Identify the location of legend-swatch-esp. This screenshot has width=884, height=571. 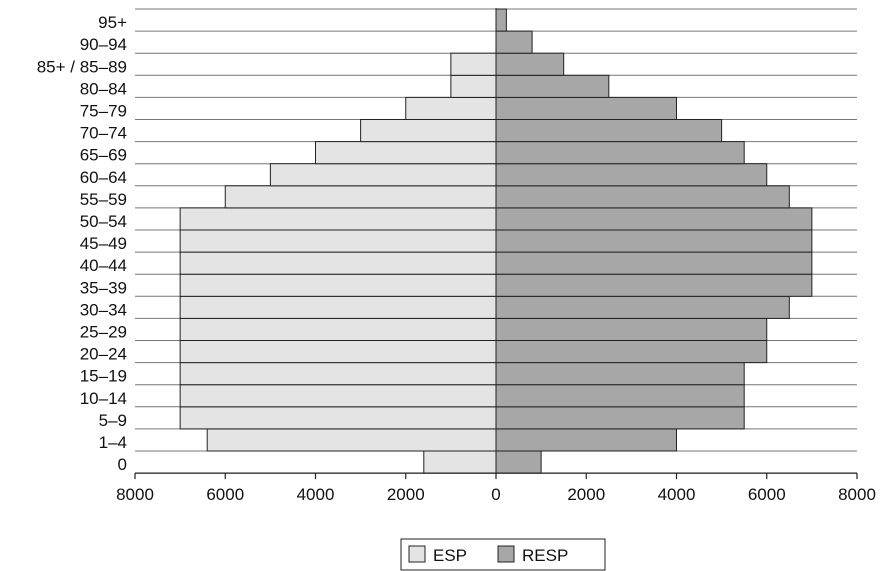
(417, 554).